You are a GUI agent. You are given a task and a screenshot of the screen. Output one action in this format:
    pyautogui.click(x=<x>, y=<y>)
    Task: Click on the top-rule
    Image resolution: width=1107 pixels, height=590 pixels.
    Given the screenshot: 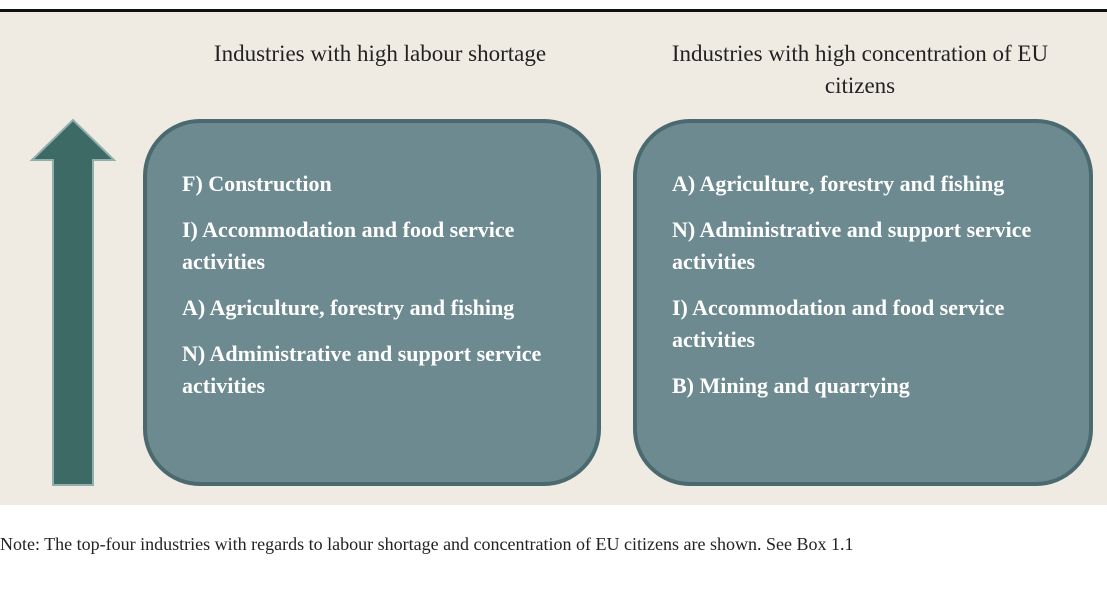 What is the action you would take?
    pyautogui.click(x=553, y=10)
    